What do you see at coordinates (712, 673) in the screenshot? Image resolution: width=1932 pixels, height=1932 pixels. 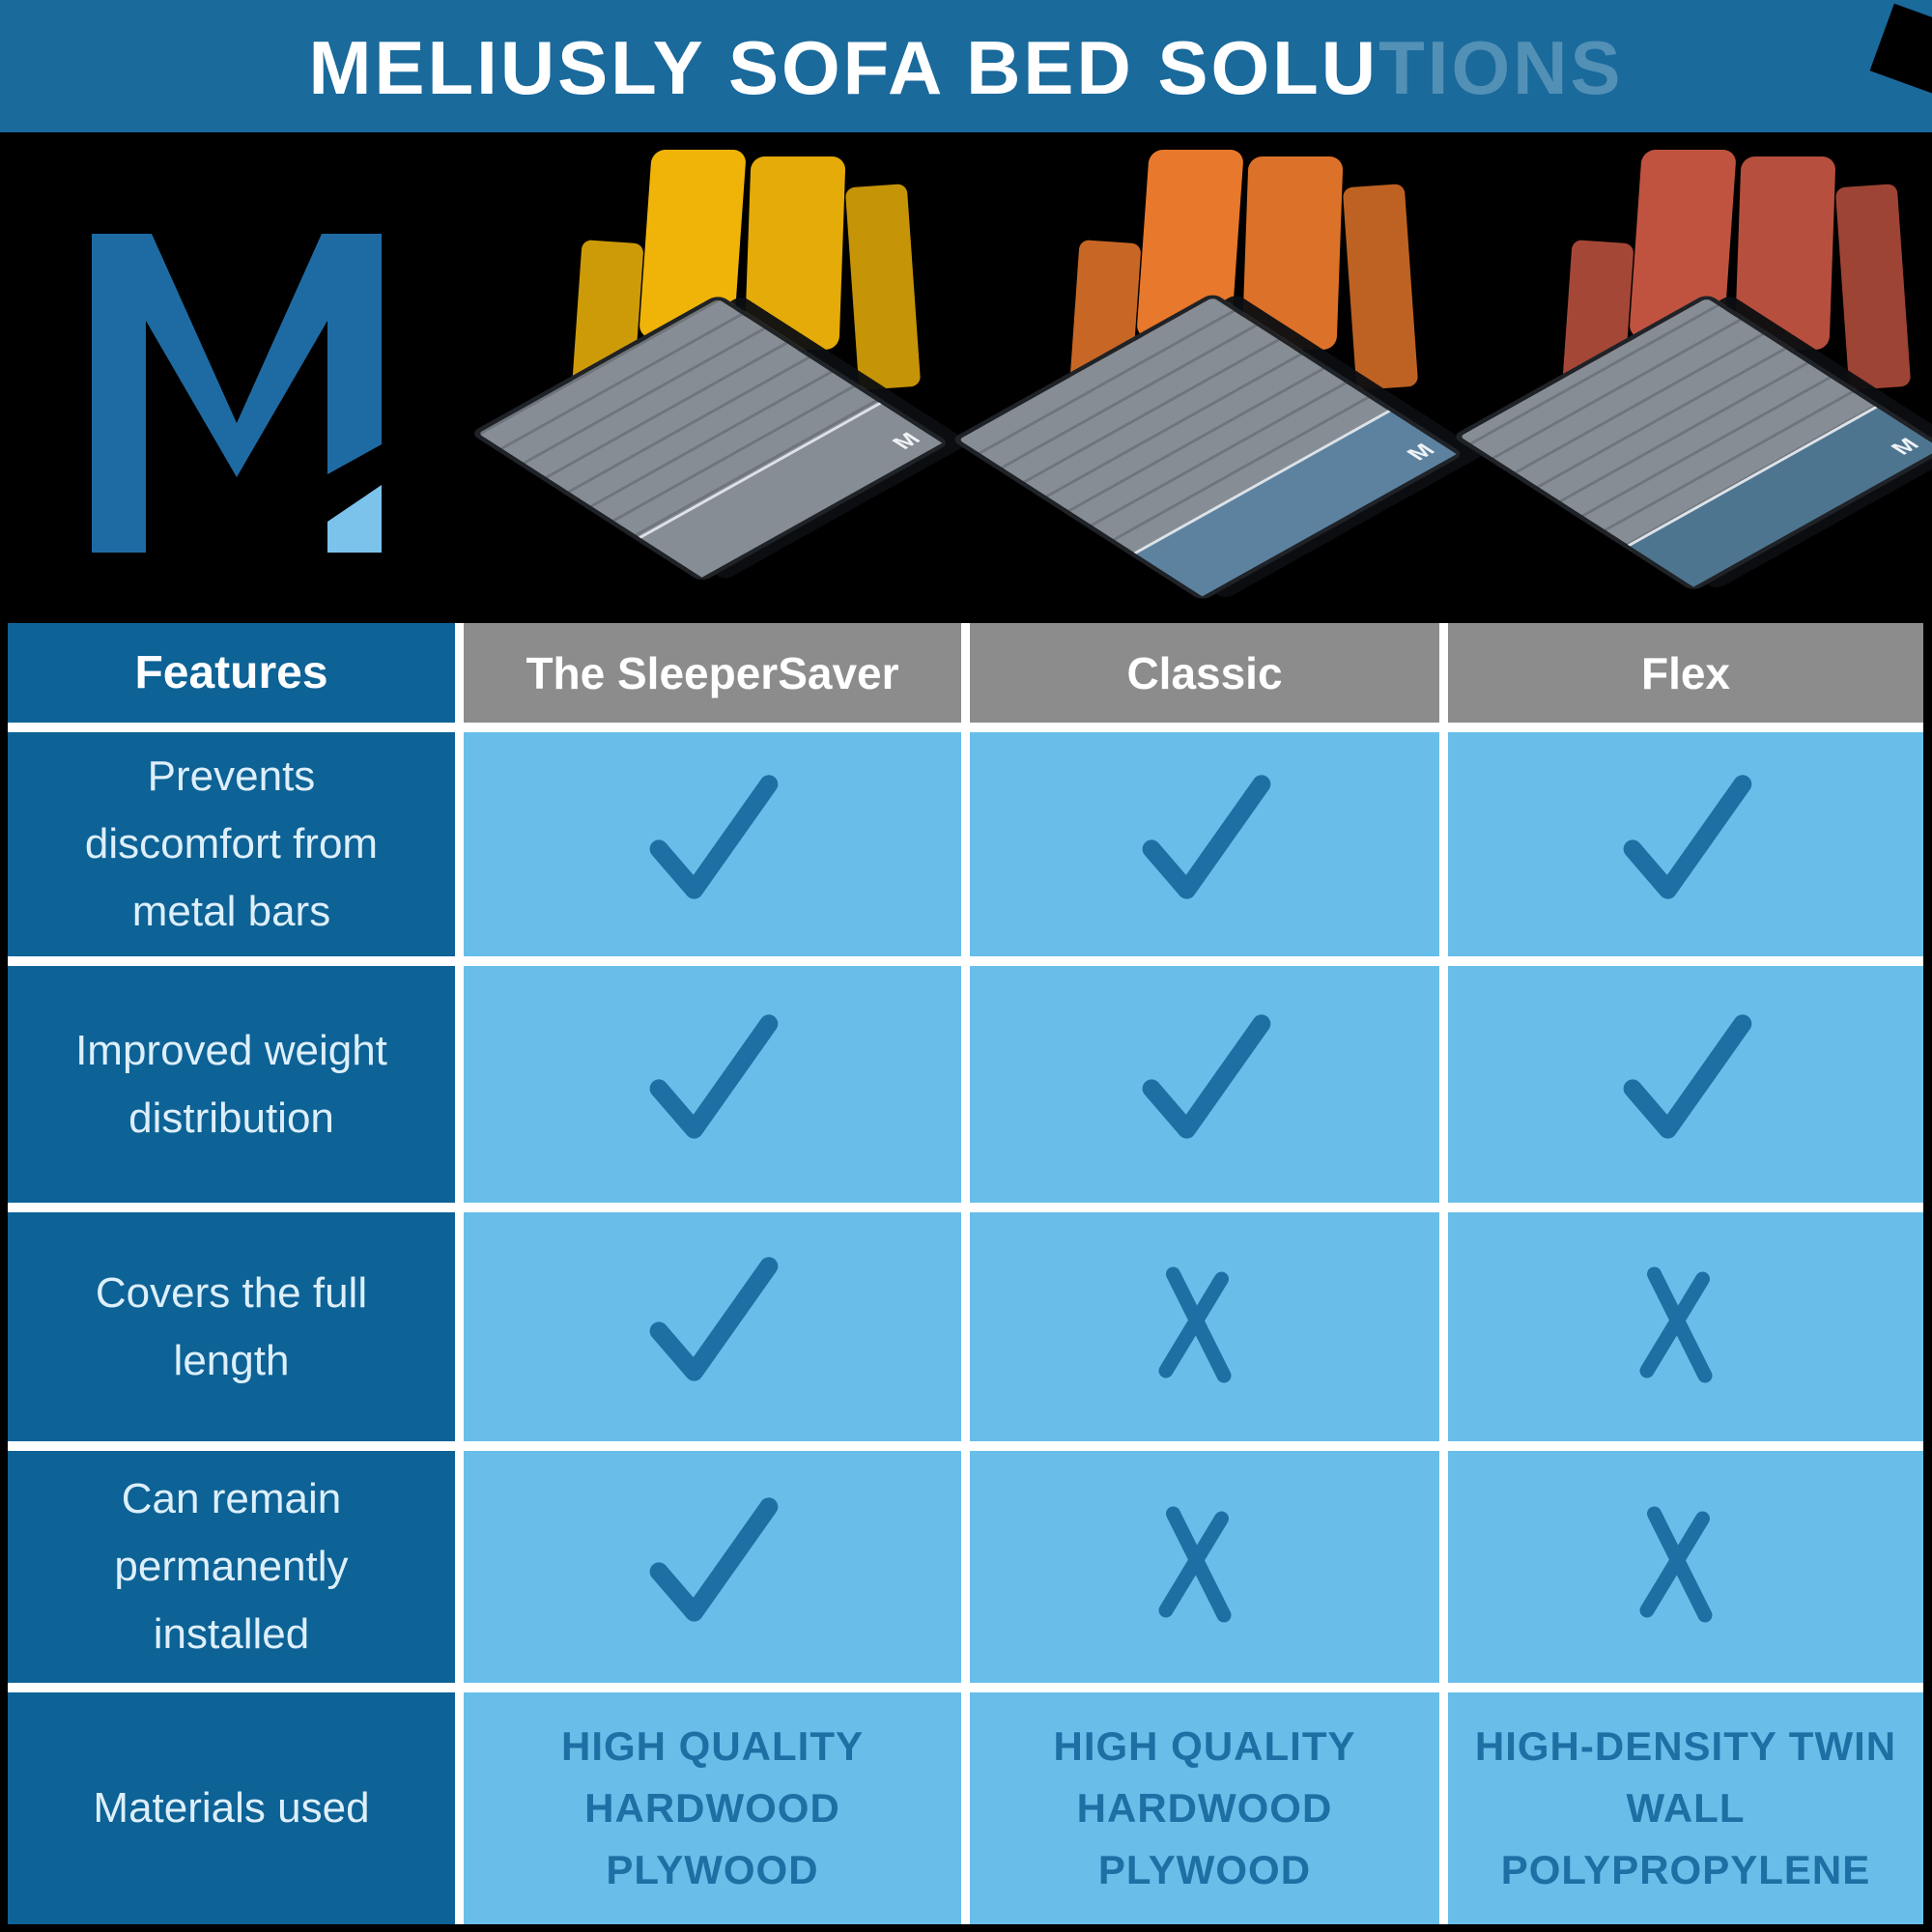 I see `column-header-sleepersaver: The SleeperSaver` at bounding box center [712, 673].